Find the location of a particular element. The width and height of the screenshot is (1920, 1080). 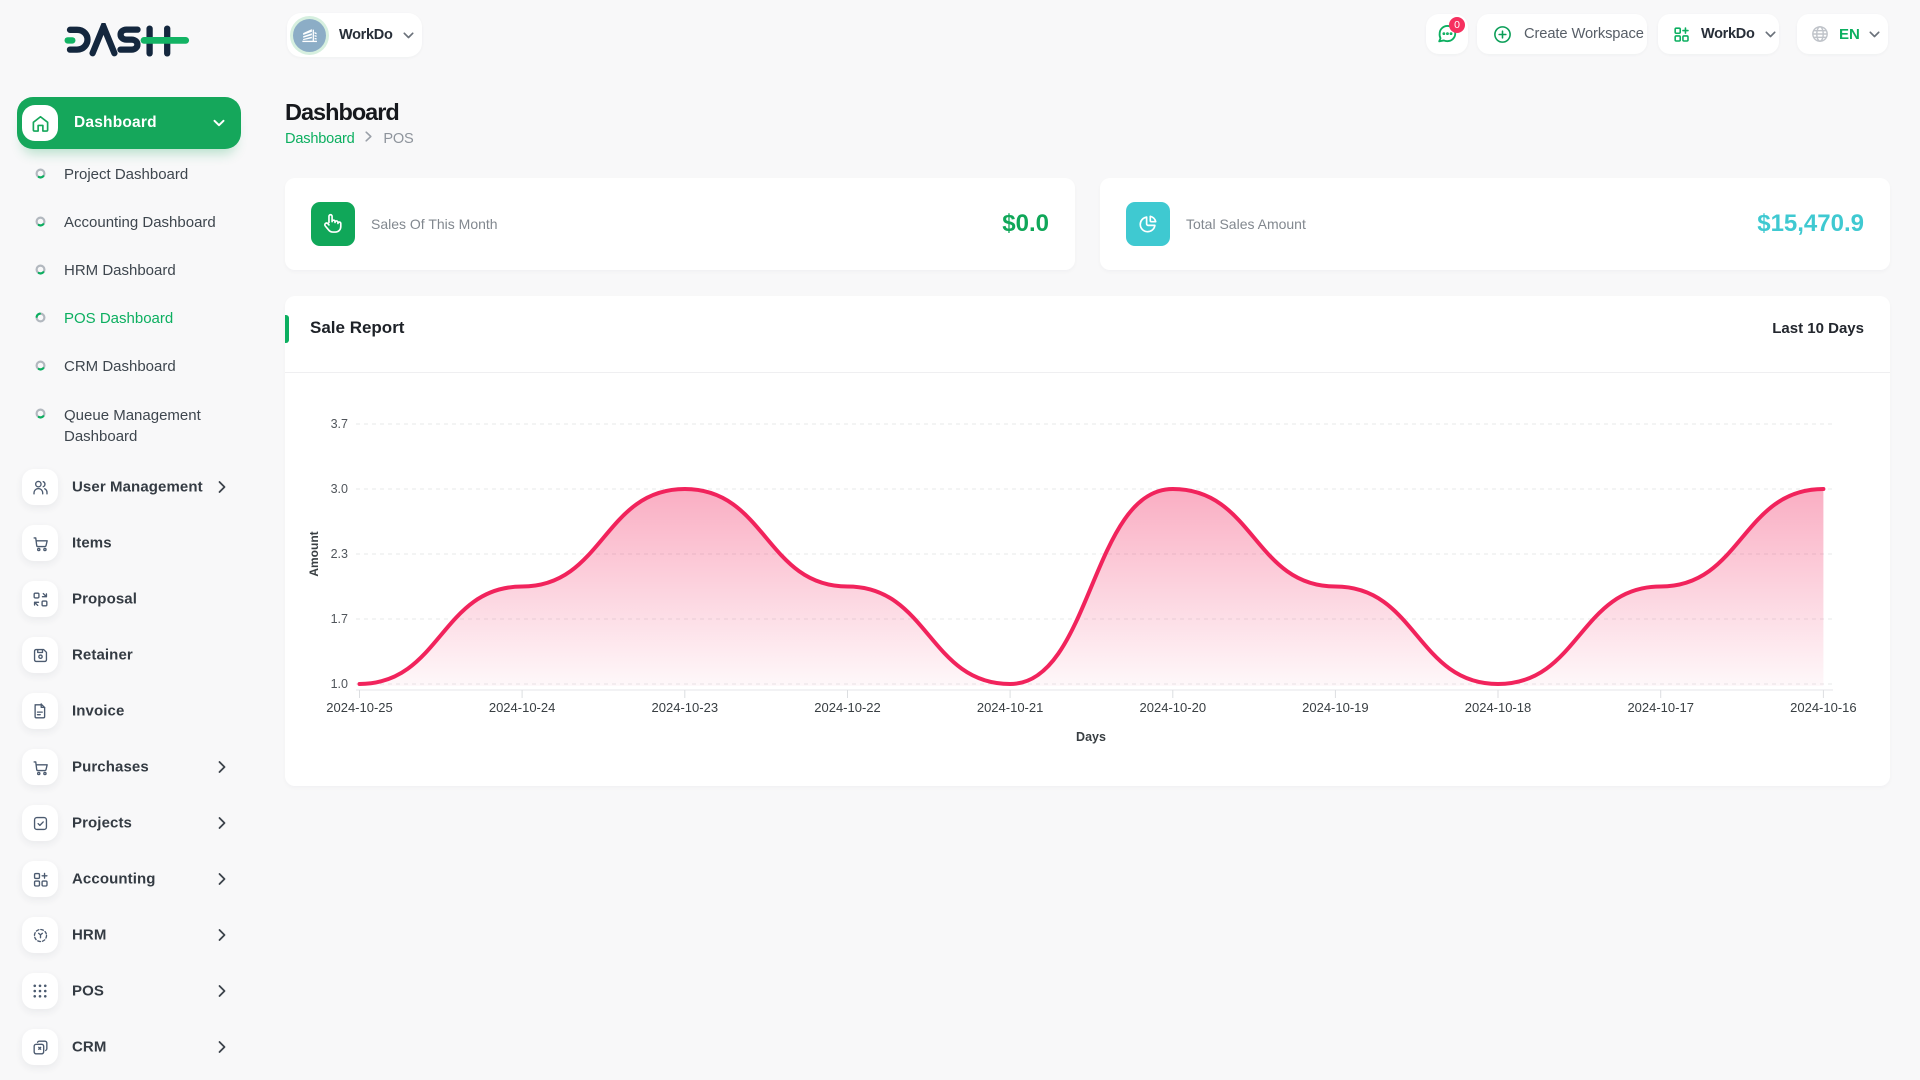

svg-text: 2.3 is located at coordinates (339, 554).